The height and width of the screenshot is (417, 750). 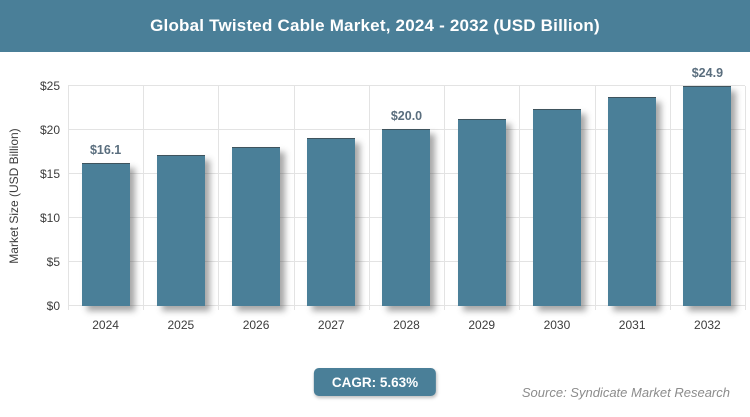 What do you see at coordinates (406, 85) in the screenshot?
I see `horizontal-gridline` at bounding box center [406, 85].